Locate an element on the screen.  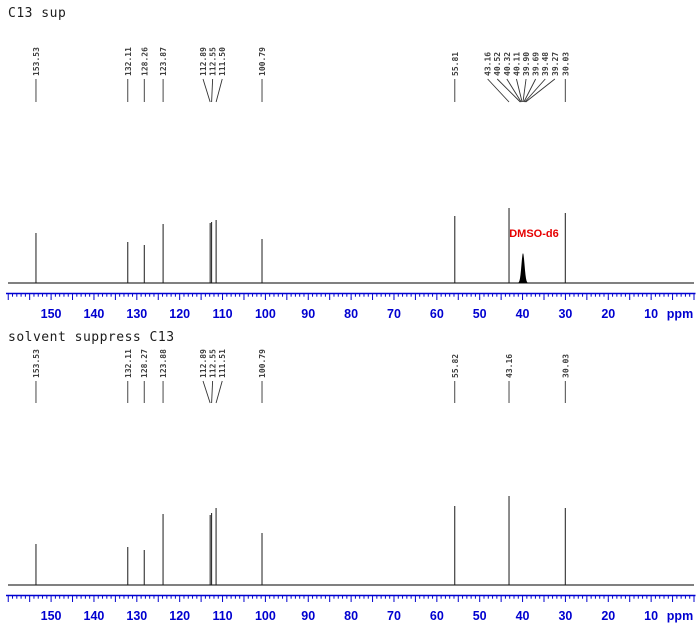
peak-value-label: 40.11 is located at coordinates (516, 64).